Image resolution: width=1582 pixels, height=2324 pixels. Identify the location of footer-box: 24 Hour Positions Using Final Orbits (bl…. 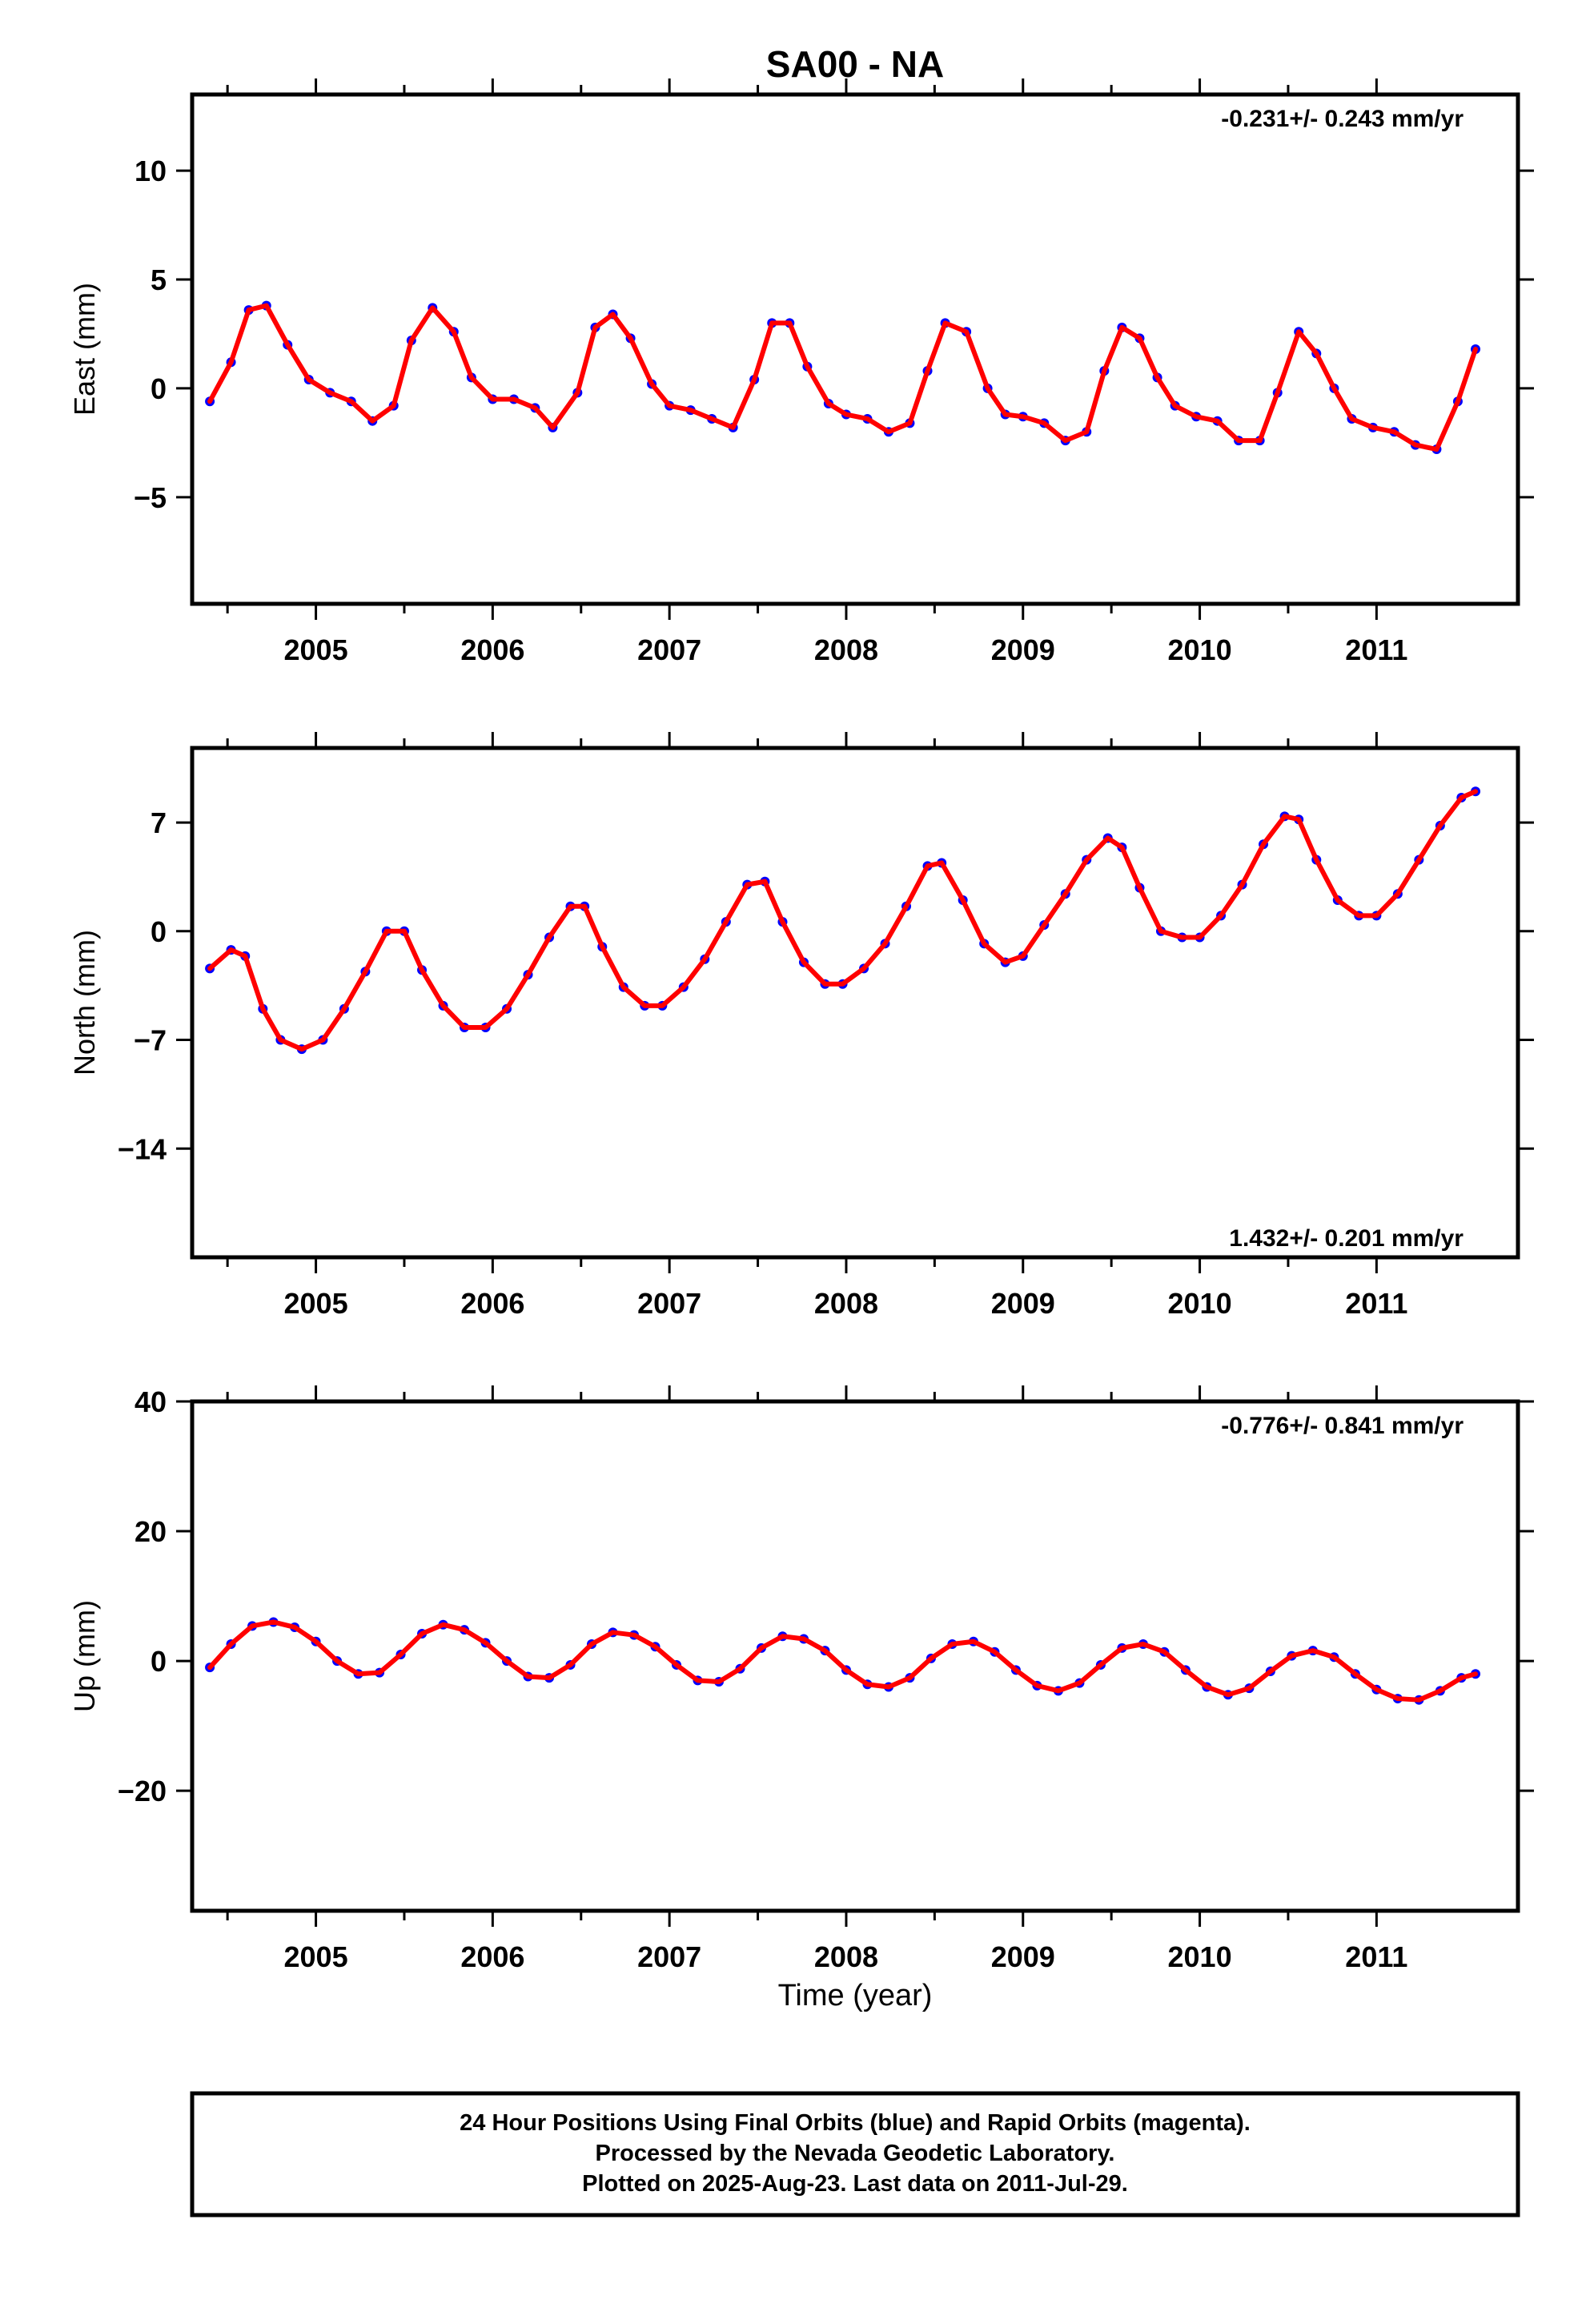
(855, 2154).